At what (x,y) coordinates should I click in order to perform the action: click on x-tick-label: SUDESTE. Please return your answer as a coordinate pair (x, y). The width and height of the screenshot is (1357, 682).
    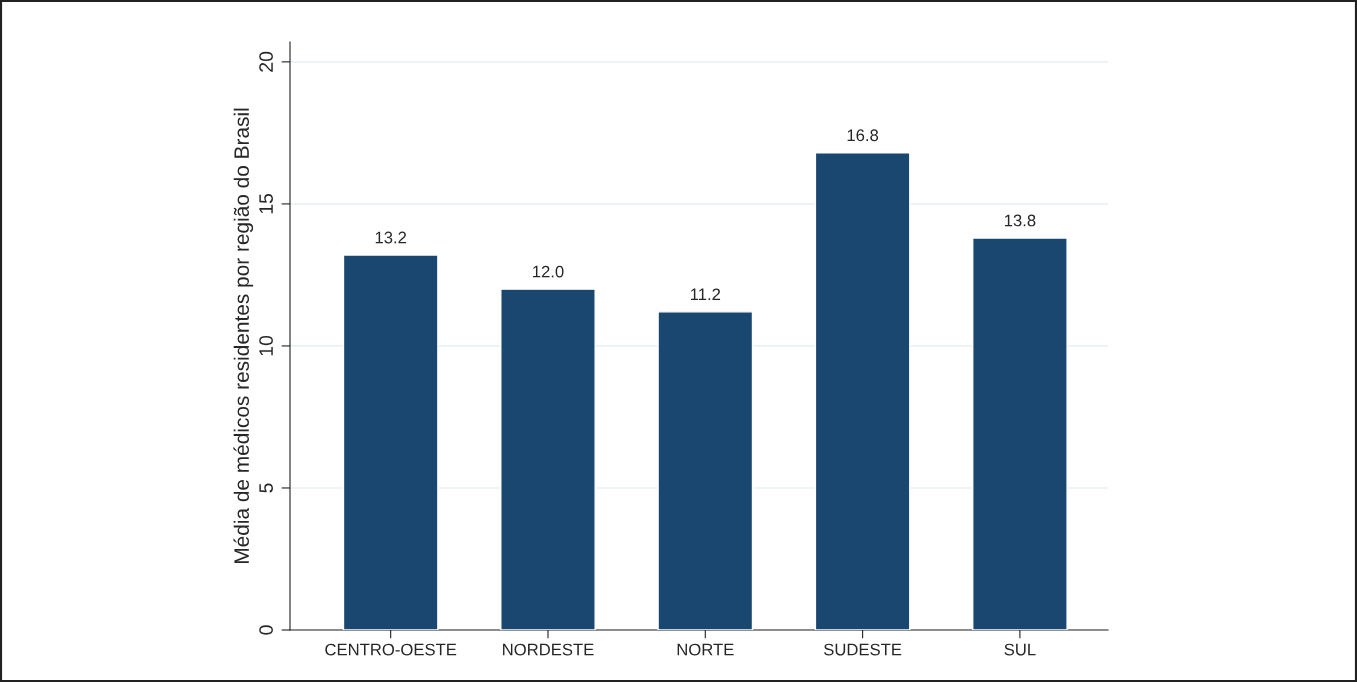
    Looking at the image, I should click on (863, 649).